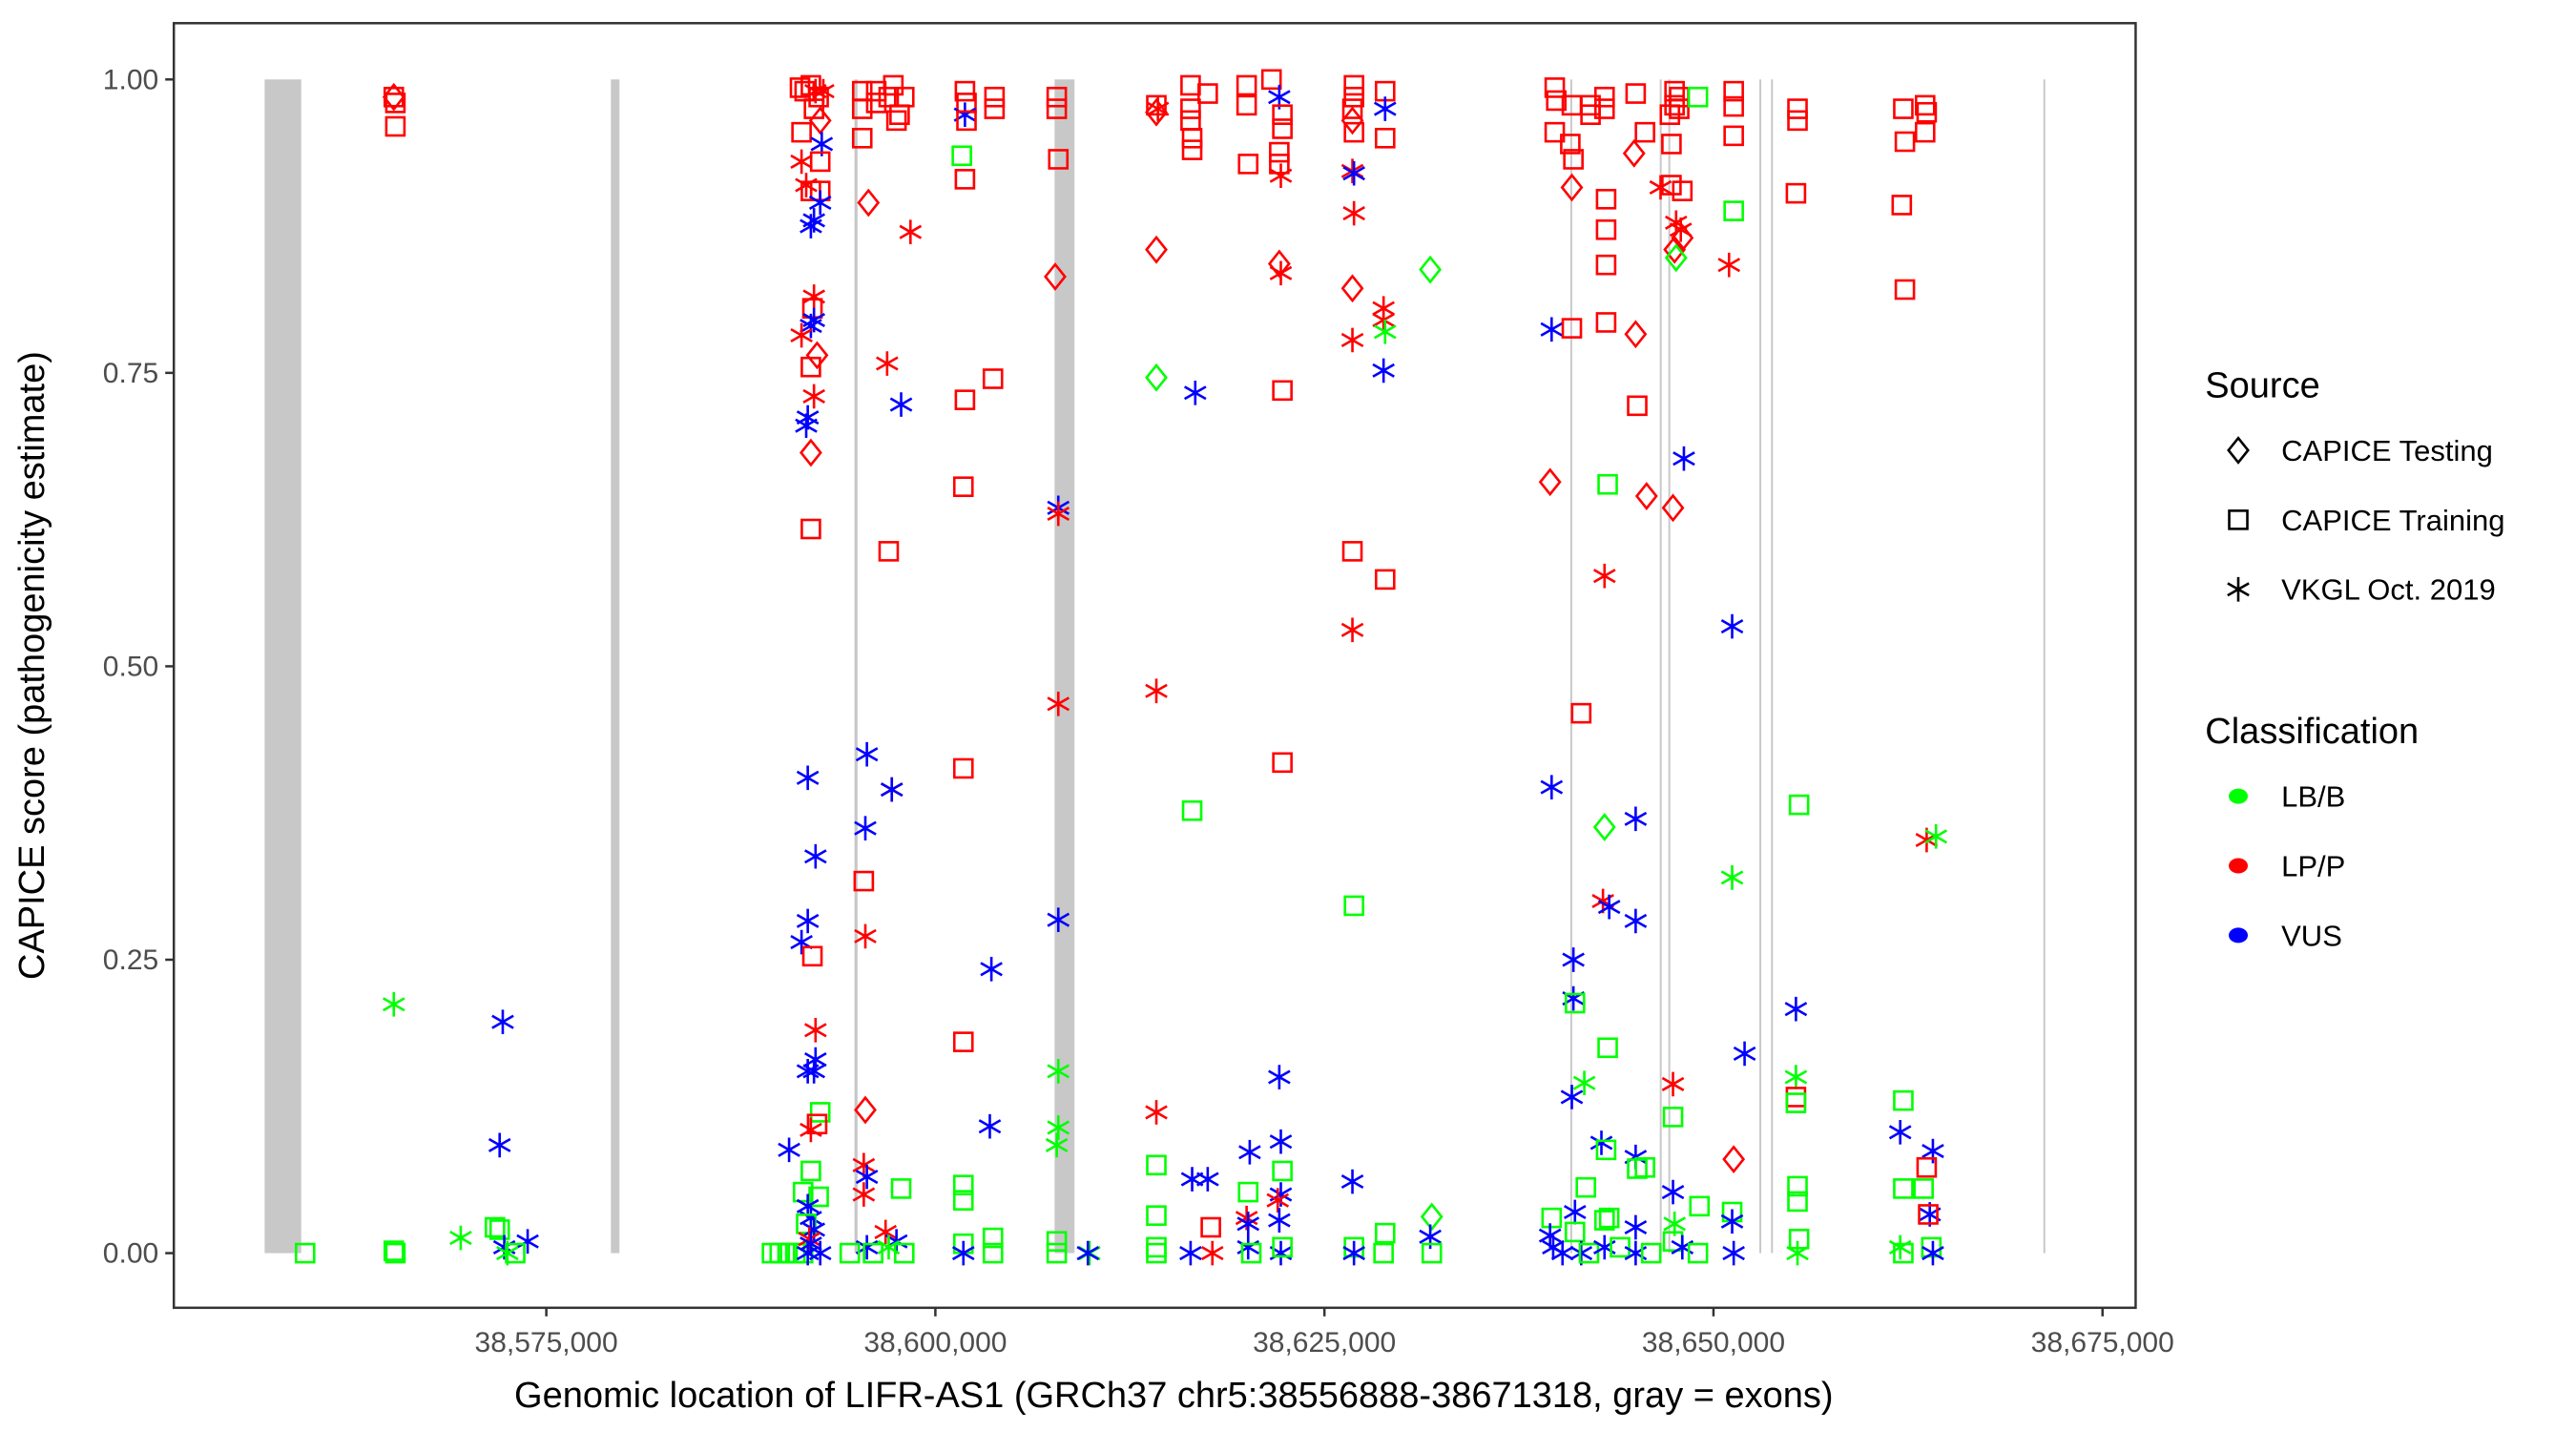  What do you see at coordinates (130, 960) in the screenshot?
I see `y-tick-label: 0.25` at bounding box center [130, 960].